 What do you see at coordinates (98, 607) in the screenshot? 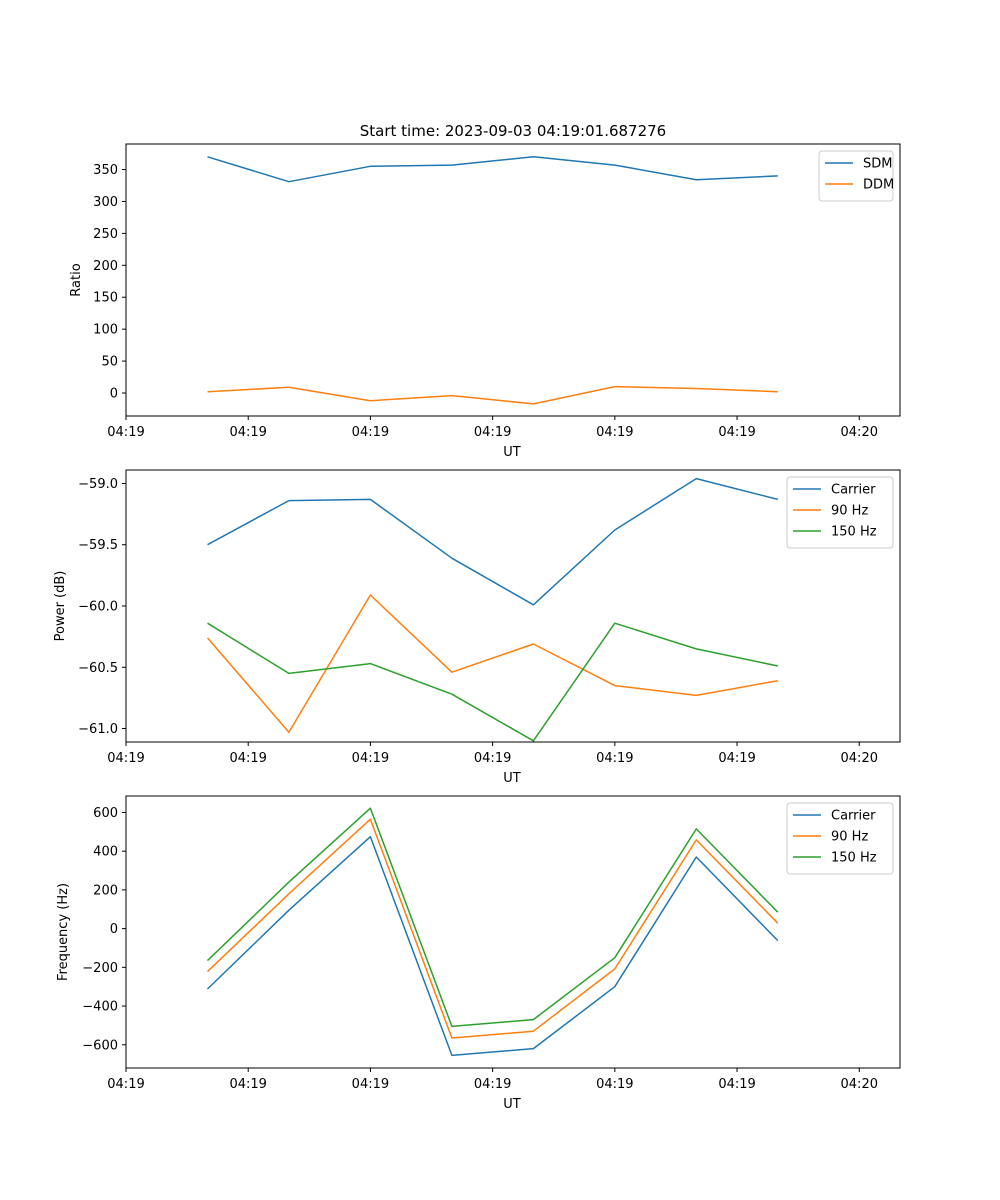
I see `power-ytick-label: −60.0` at bounding box center [98, 607].